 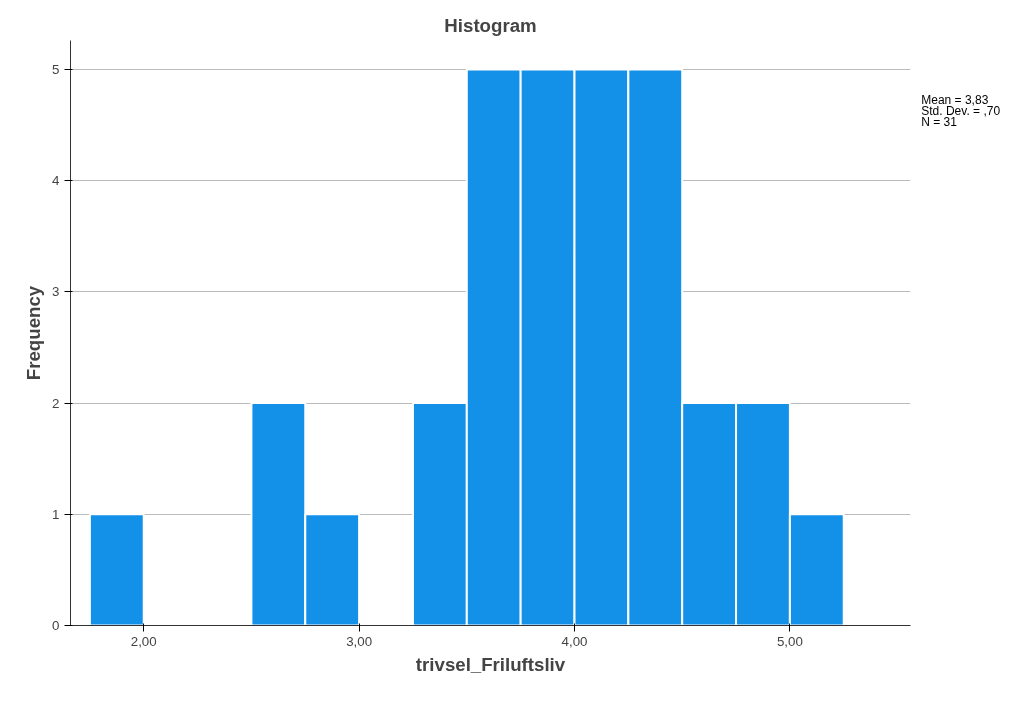 I want to click on y-tick-label: 5, so click(x=56, y=69).